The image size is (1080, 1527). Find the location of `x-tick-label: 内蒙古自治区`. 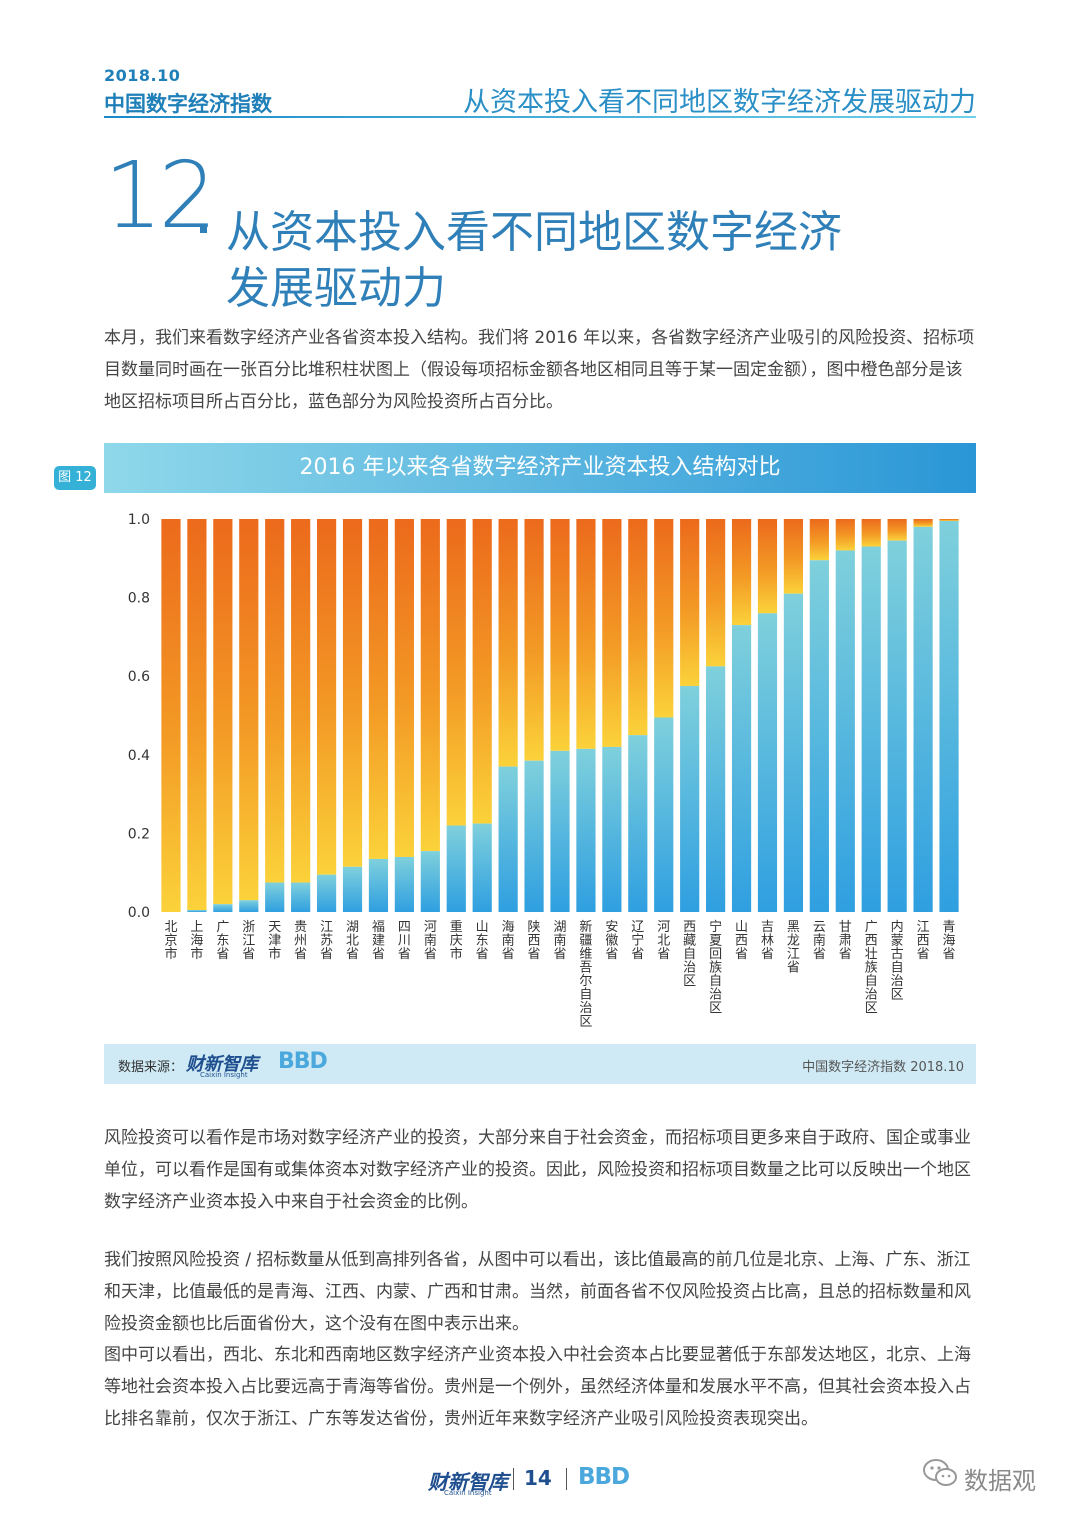

x-tick-label: 内蒙古自治区 is located at coordinates (897, 961).